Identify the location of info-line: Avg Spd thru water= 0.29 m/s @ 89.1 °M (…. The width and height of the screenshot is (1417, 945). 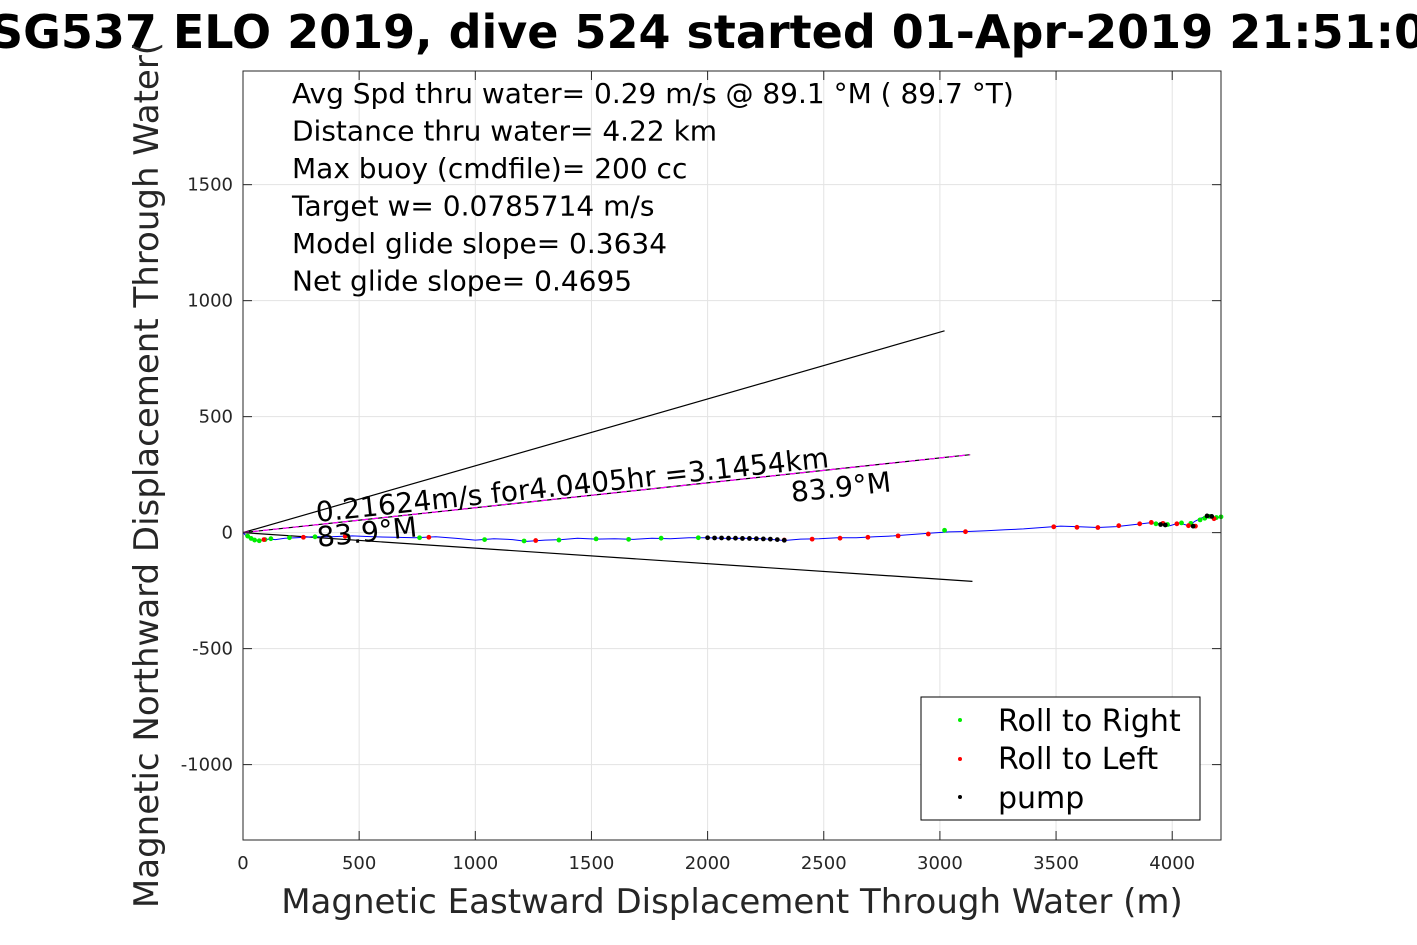
(653, 93).